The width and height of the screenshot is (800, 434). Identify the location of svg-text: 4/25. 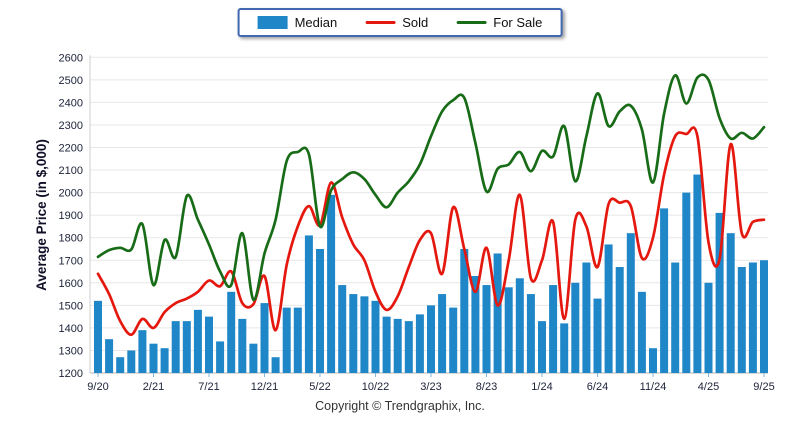
(708, 387).